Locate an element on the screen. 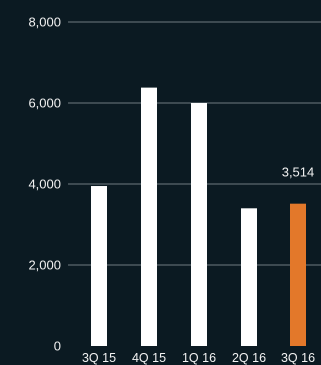 The height and width of the screenshot is (365, 321). annotations: 3,514 is located at coordinates (298, 172).